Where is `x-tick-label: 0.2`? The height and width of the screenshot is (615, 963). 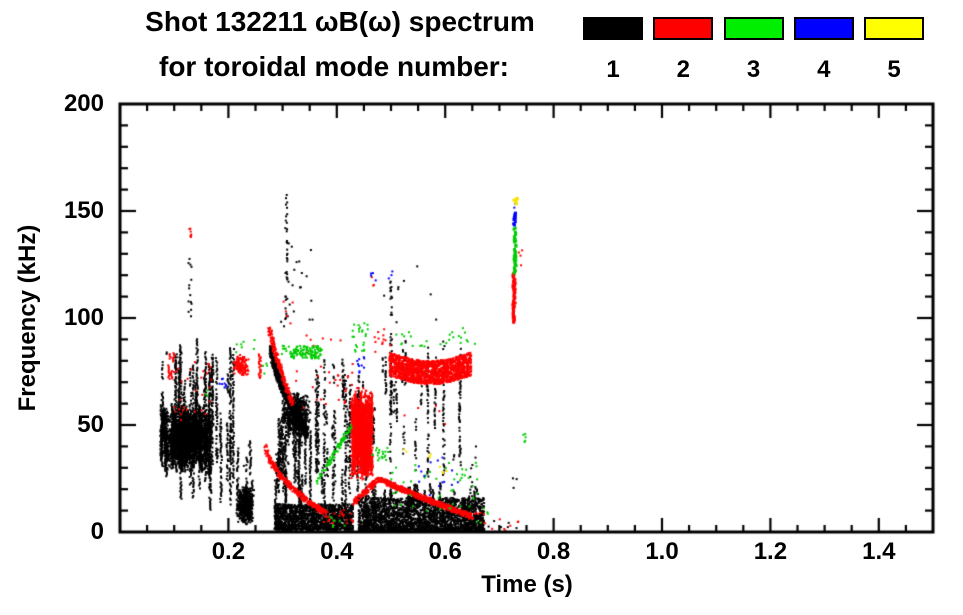 x-tick-label: 0.2 is located at coordinates (228, 551).